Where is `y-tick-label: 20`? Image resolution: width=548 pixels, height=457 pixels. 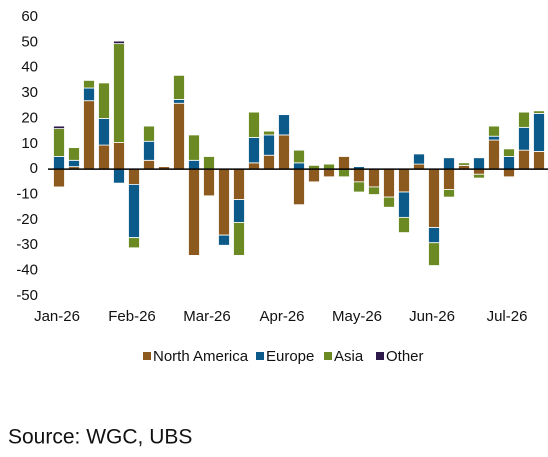 y-tick-label: 20 is located at coordinates (29, 117).